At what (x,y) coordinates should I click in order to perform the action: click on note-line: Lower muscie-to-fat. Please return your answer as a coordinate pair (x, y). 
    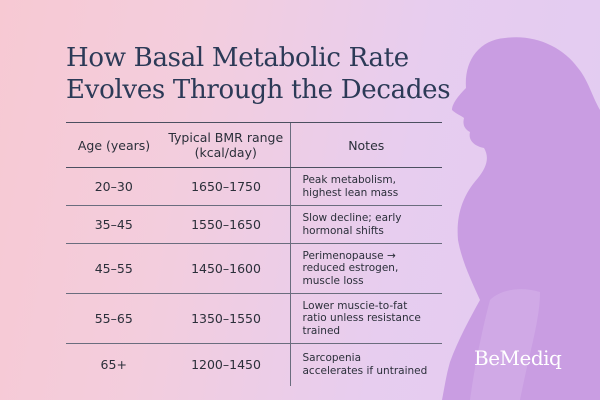
    Looking at the image, I should click on (355, 305).